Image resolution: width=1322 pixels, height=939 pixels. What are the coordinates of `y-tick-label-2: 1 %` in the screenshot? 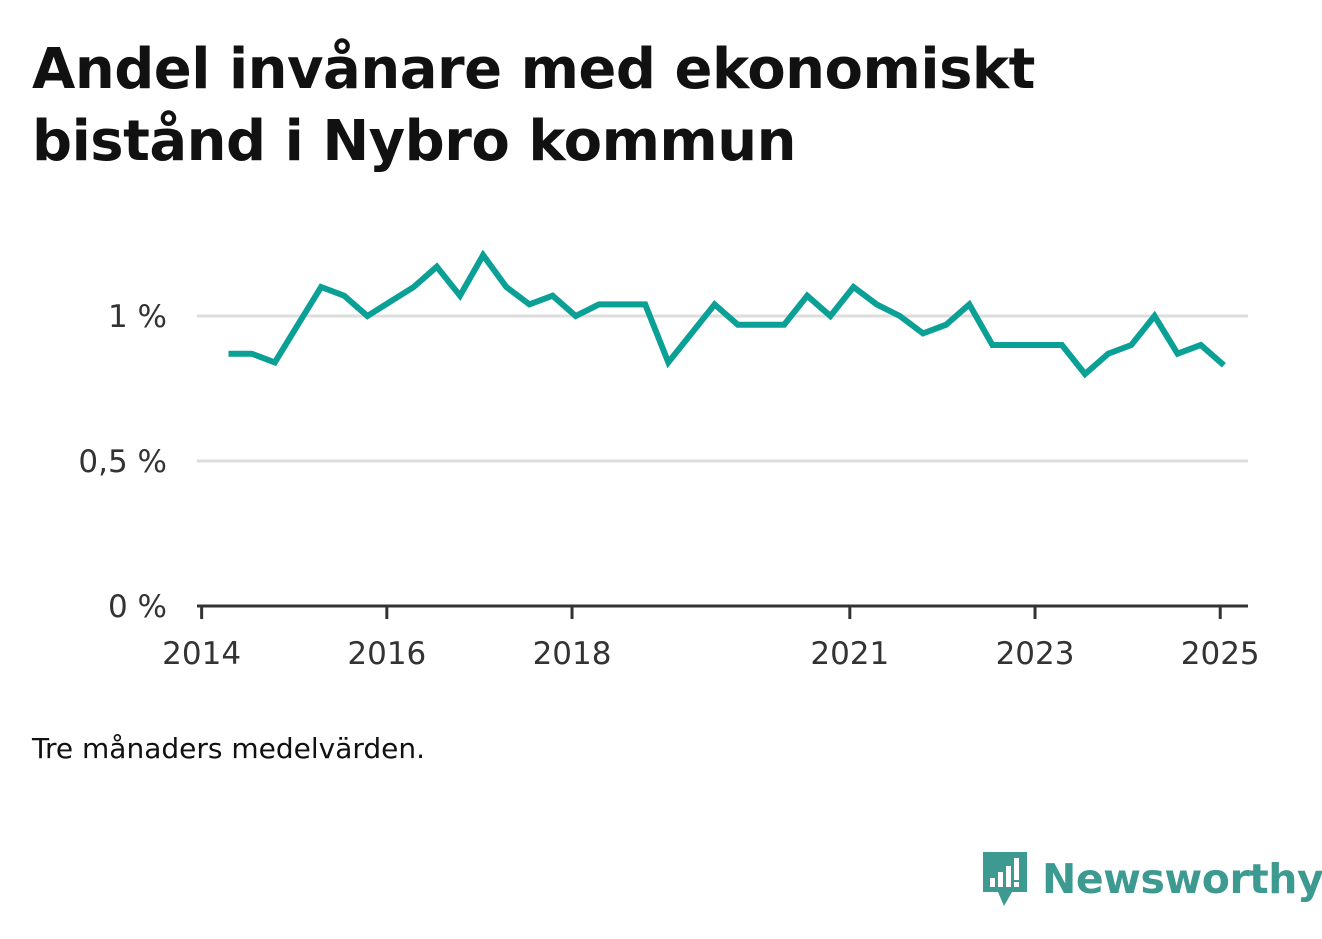 It's located at (137, 317).